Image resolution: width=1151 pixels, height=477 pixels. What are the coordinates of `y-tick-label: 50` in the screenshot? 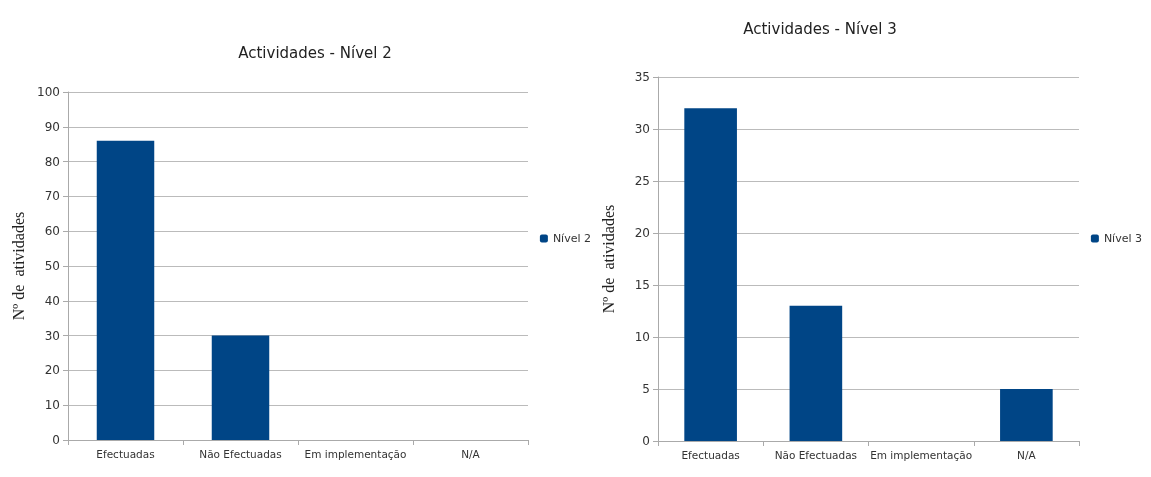 It's located at (52, 266).